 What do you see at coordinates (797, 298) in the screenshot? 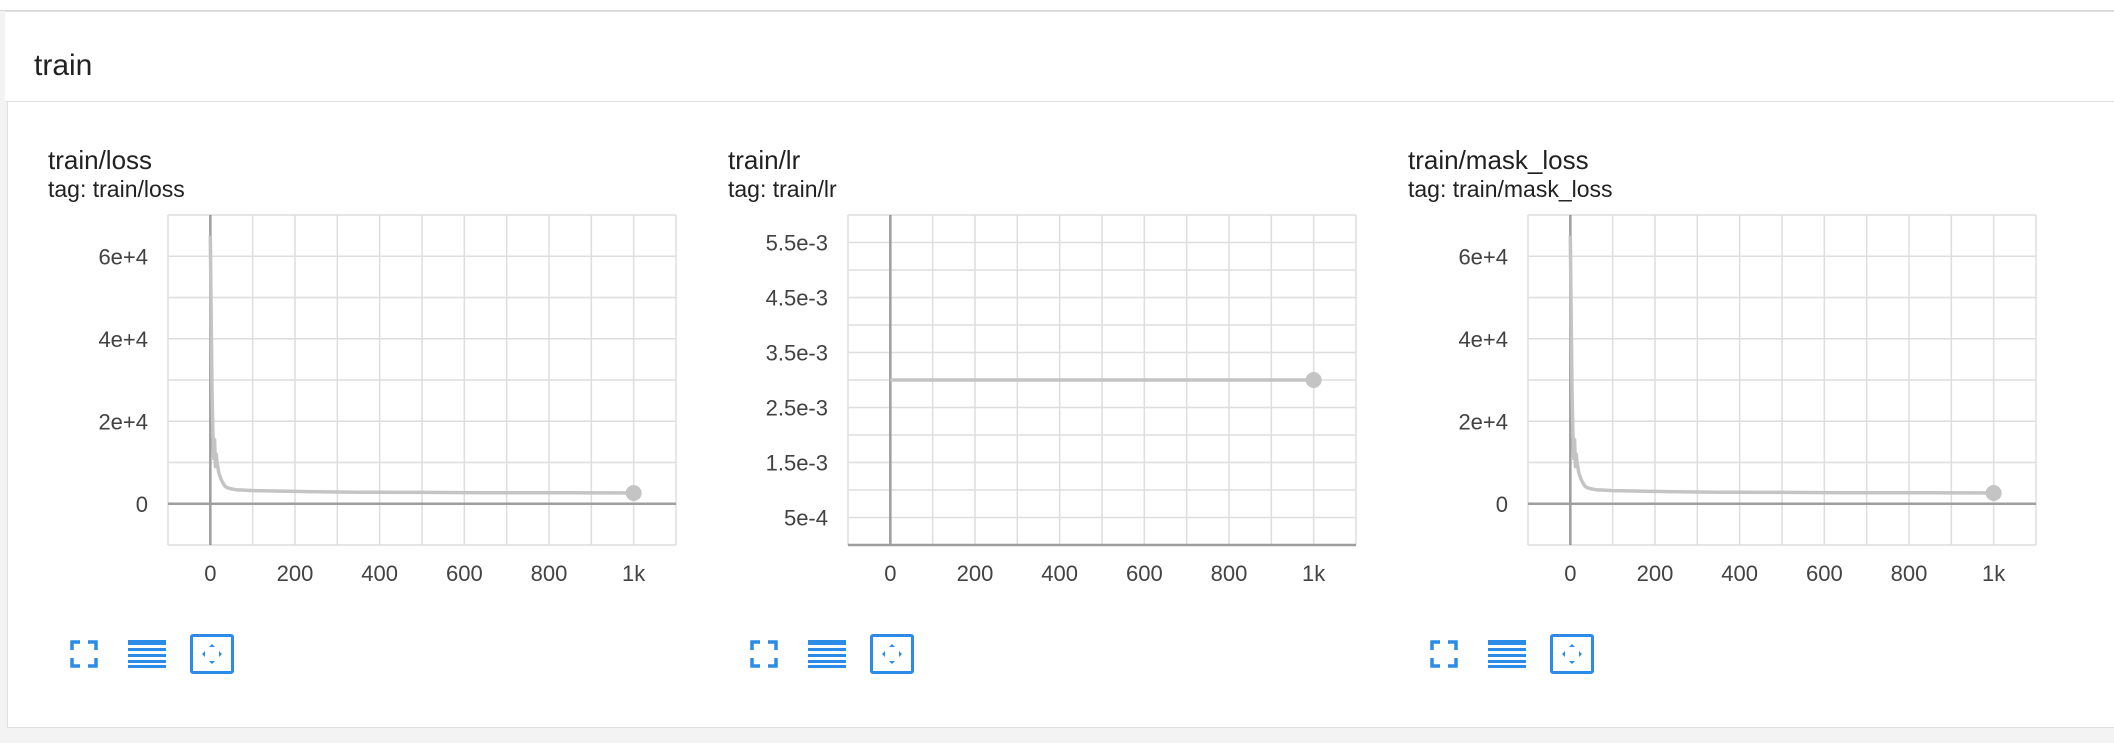
I see `y-tick-label: 4.5e-3` at bounding box center [797, 298].